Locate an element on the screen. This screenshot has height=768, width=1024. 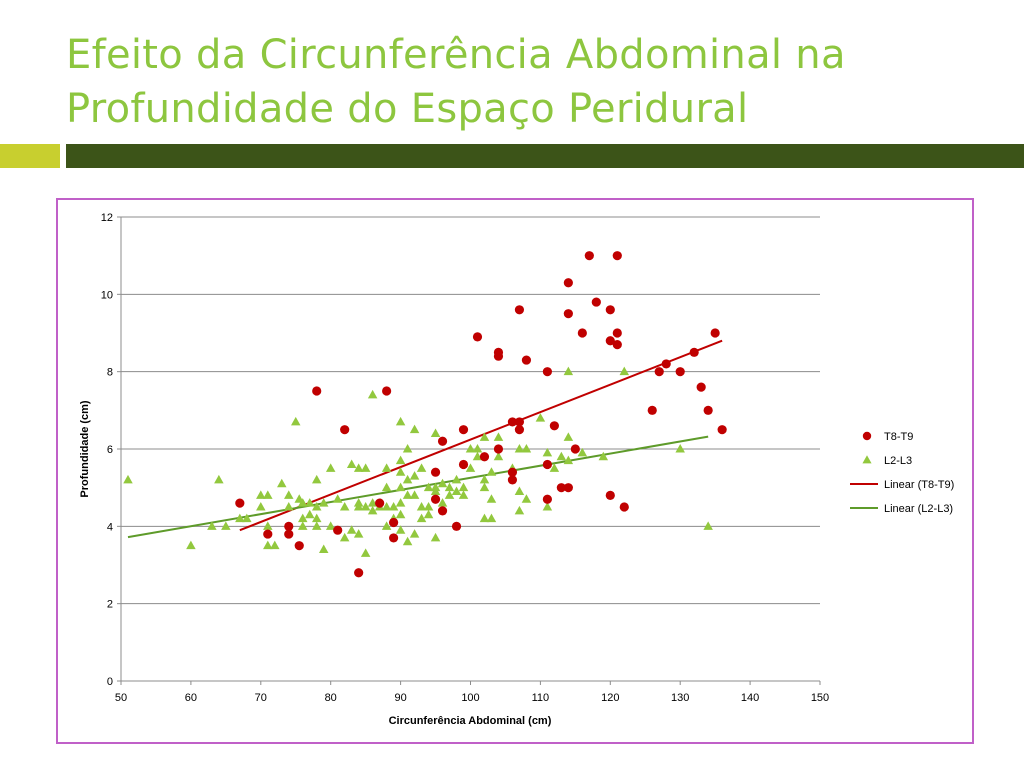
legend-label-series: L2-L3 is located at coordinates (898, 461).